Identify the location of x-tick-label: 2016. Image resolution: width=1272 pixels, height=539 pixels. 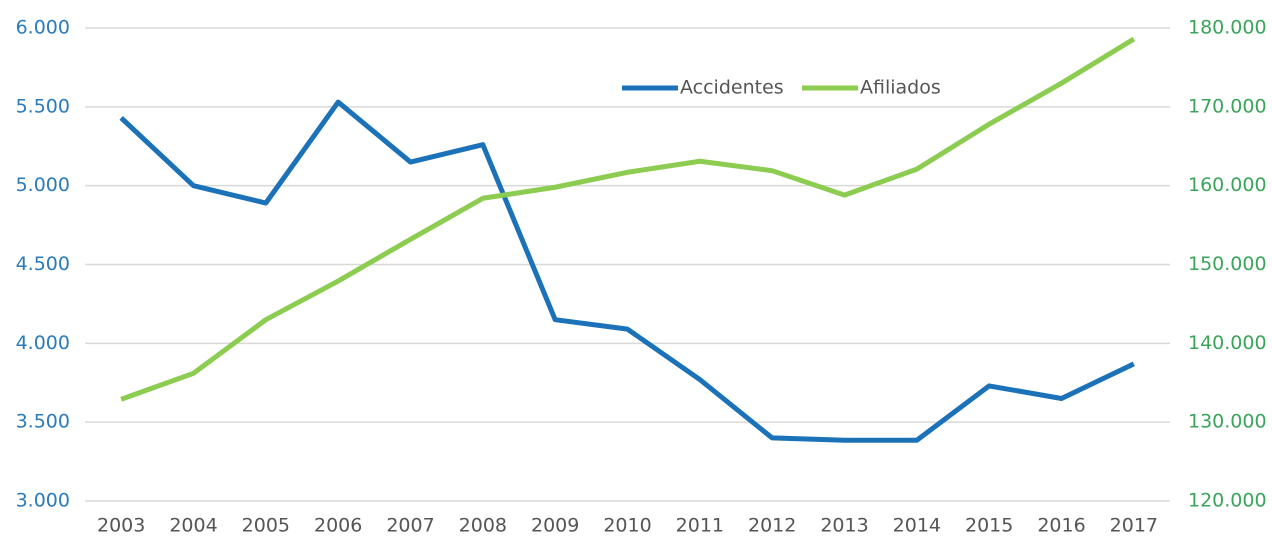
(1061, 525).